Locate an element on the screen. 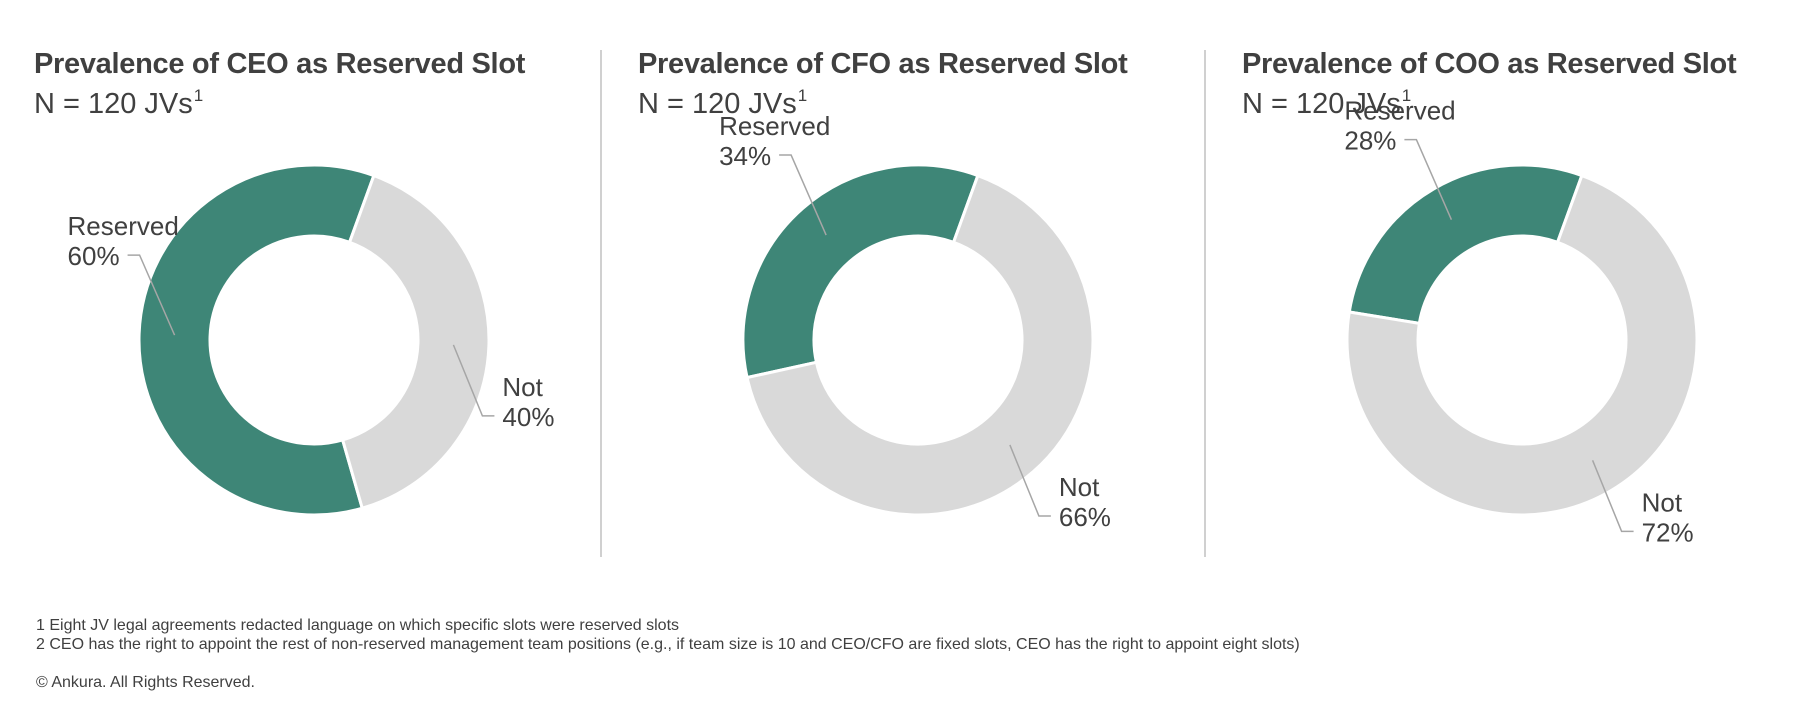  copyright: © Ankura. All Rights Reserved. is located at coordinates (145, 682).